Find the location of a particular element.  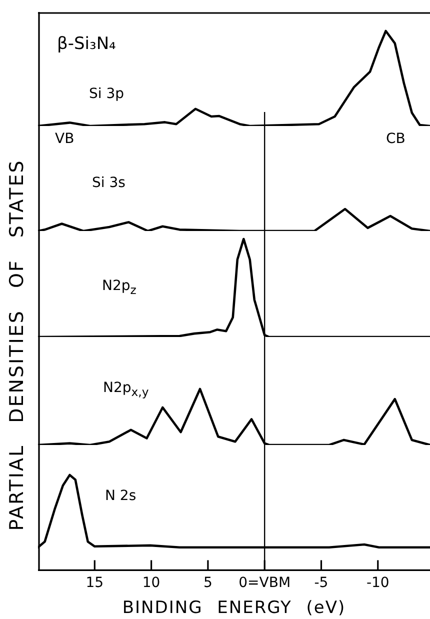

x-tick-label: 10 is located at coordinates (151, 583).